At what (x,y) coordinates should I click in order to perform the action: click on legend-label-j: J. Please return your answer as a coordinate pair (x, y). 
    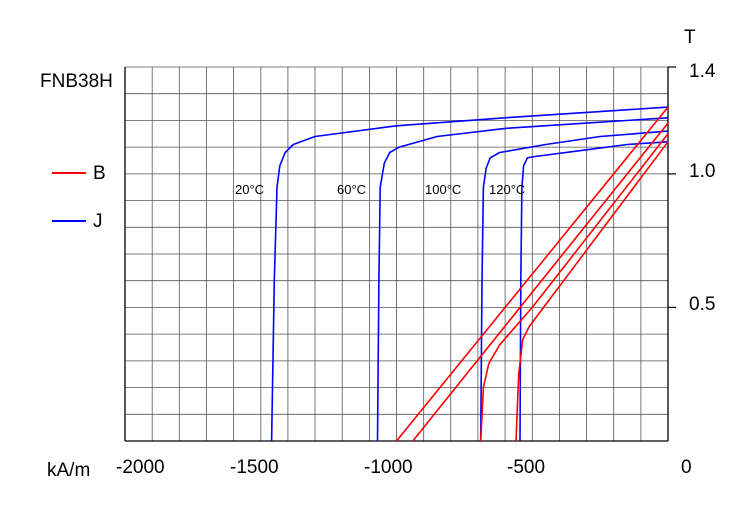
    Looking at the image, I should click on (98, 221).